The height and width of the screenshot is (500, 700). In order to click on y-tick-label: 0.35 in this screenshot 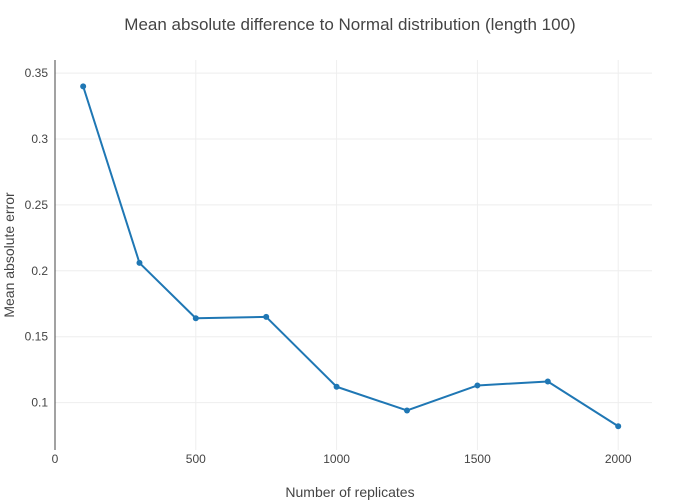, I will do `click(37, 73)`.